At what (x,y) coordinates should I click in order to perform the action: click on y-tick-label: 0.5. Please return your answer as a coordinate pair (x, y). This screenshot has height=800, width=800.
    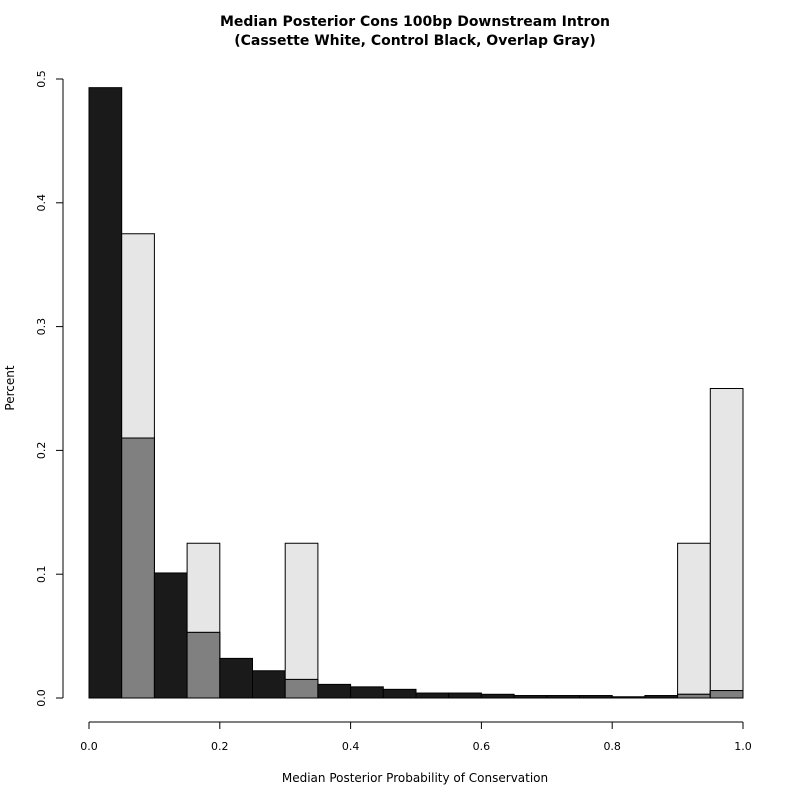
    Looking at the image, I should click on (41, 79).